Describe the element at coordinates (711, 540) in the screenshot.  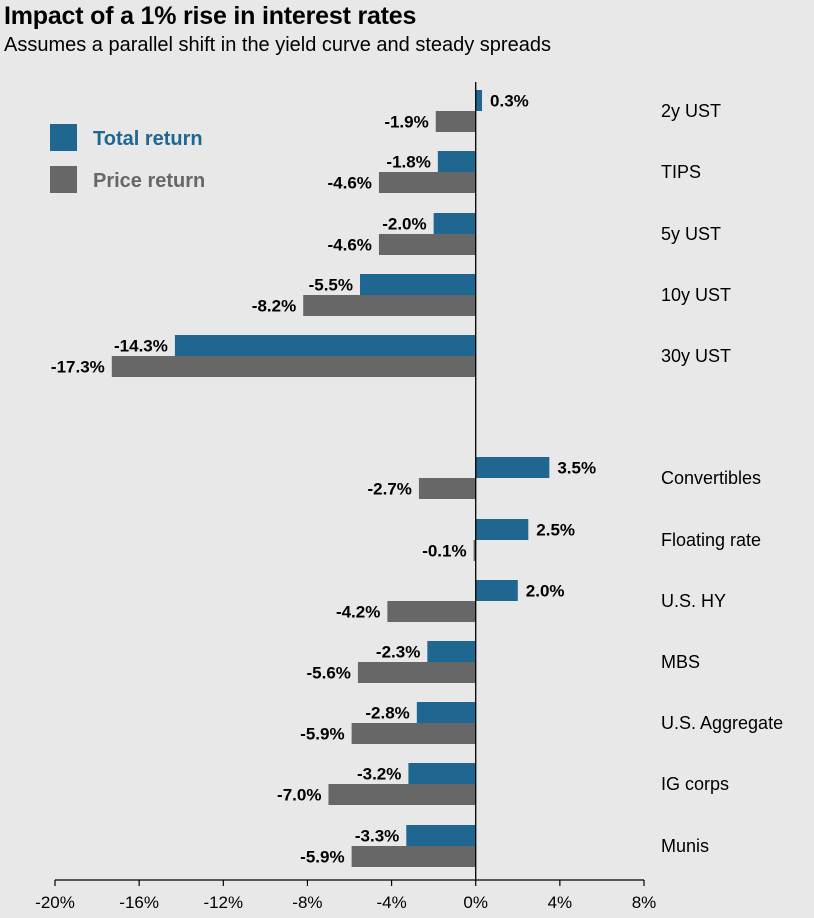
I see `category-label: Floating rate` at that location.